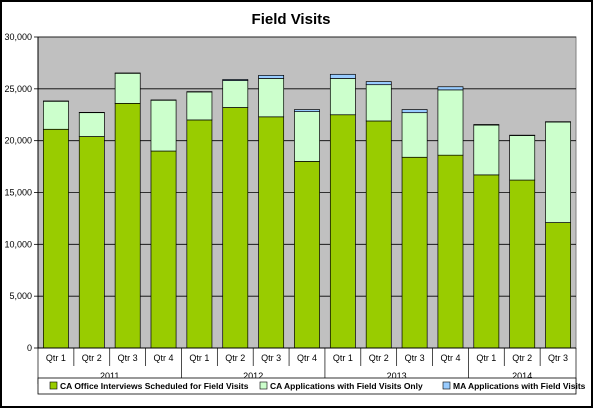 This screenshot has height=408, width=593. Describe the element at coordinates (522, 376) in the screenshot. I see `x-group-label: 2014` at that location.